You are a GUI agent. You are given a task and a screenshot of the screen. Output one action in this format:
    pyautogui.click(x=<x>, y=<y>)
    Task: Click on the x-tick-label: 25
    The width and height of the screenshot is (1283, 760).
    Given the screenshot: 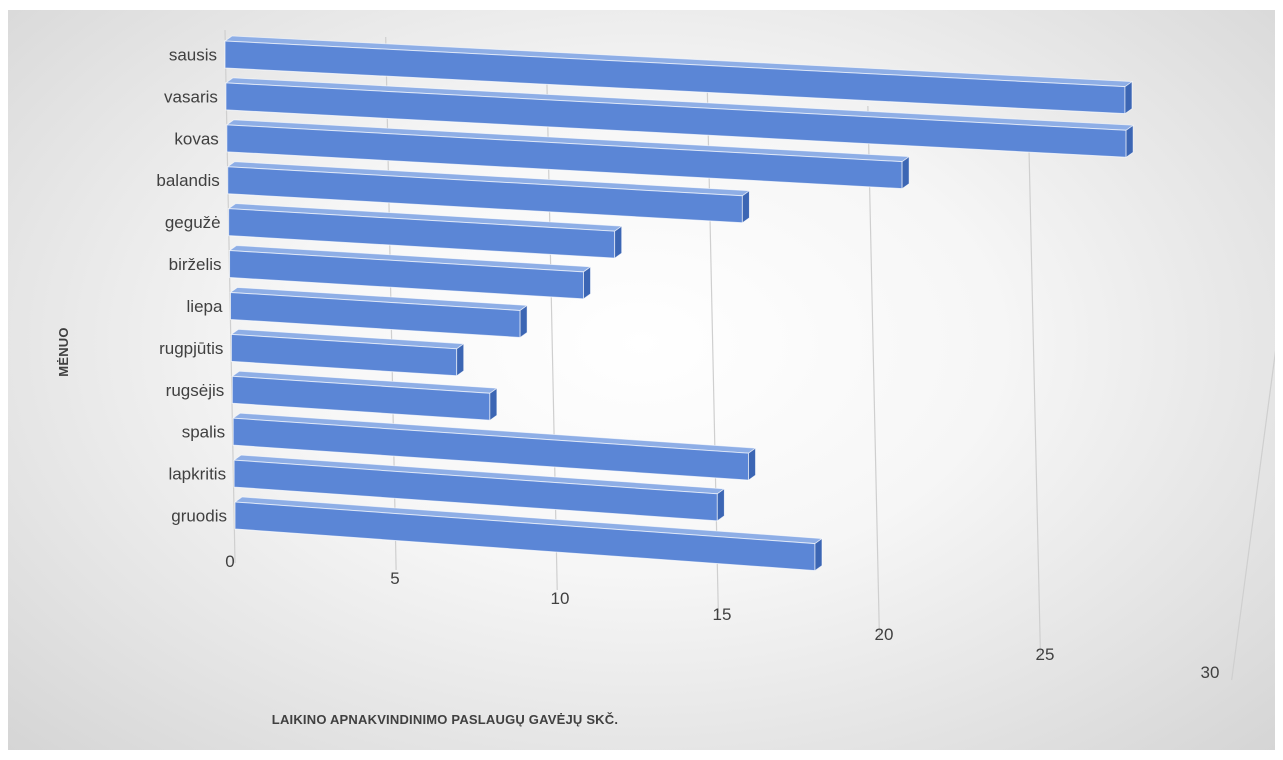 What is the action you would take?
    pyautogui.click(x=1045, y=654)
    